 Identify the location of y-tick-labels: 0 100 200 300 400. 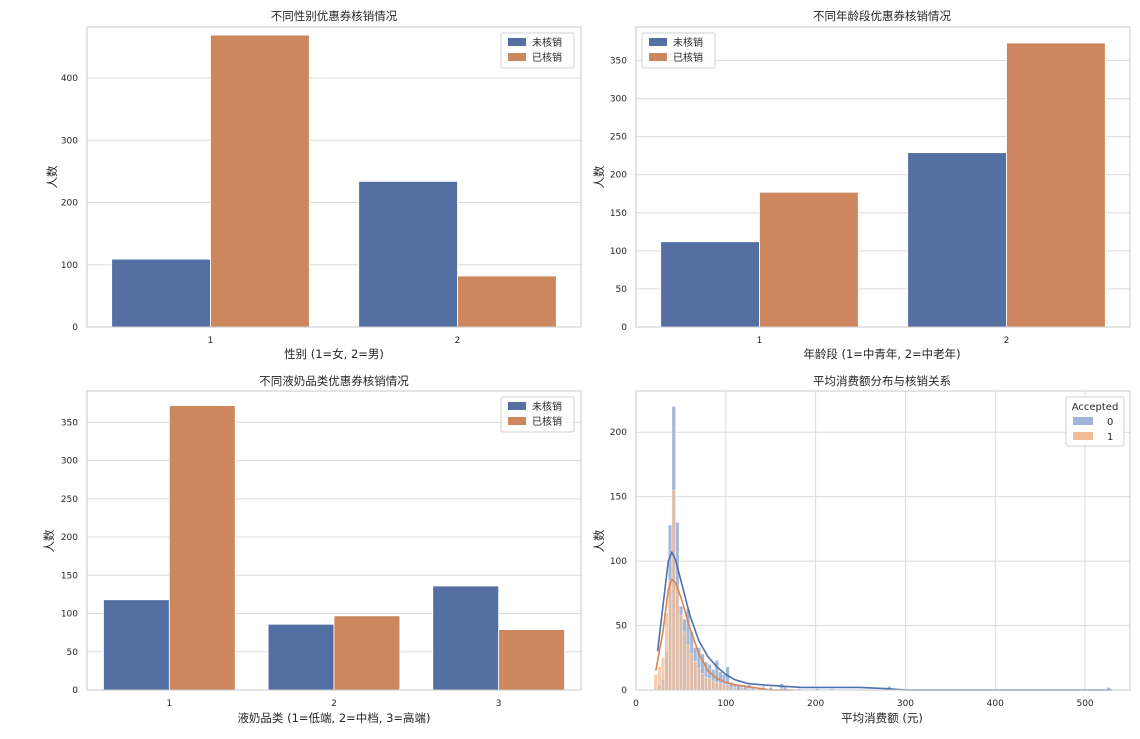
(69, 203).